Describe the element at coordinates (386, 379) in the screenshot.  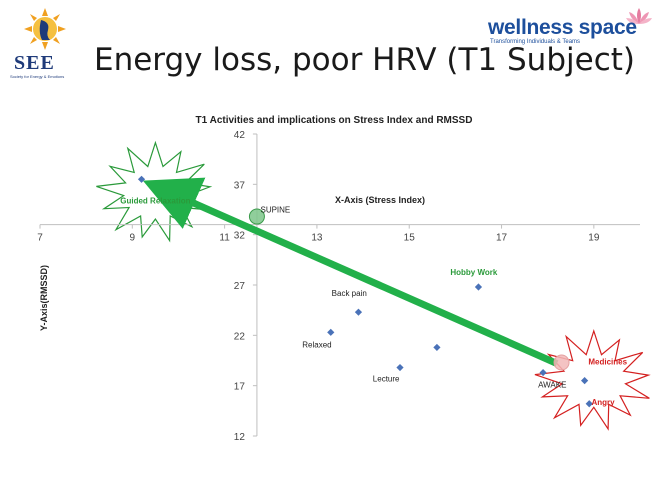
I see `annotation-label: Lecture` at that location.